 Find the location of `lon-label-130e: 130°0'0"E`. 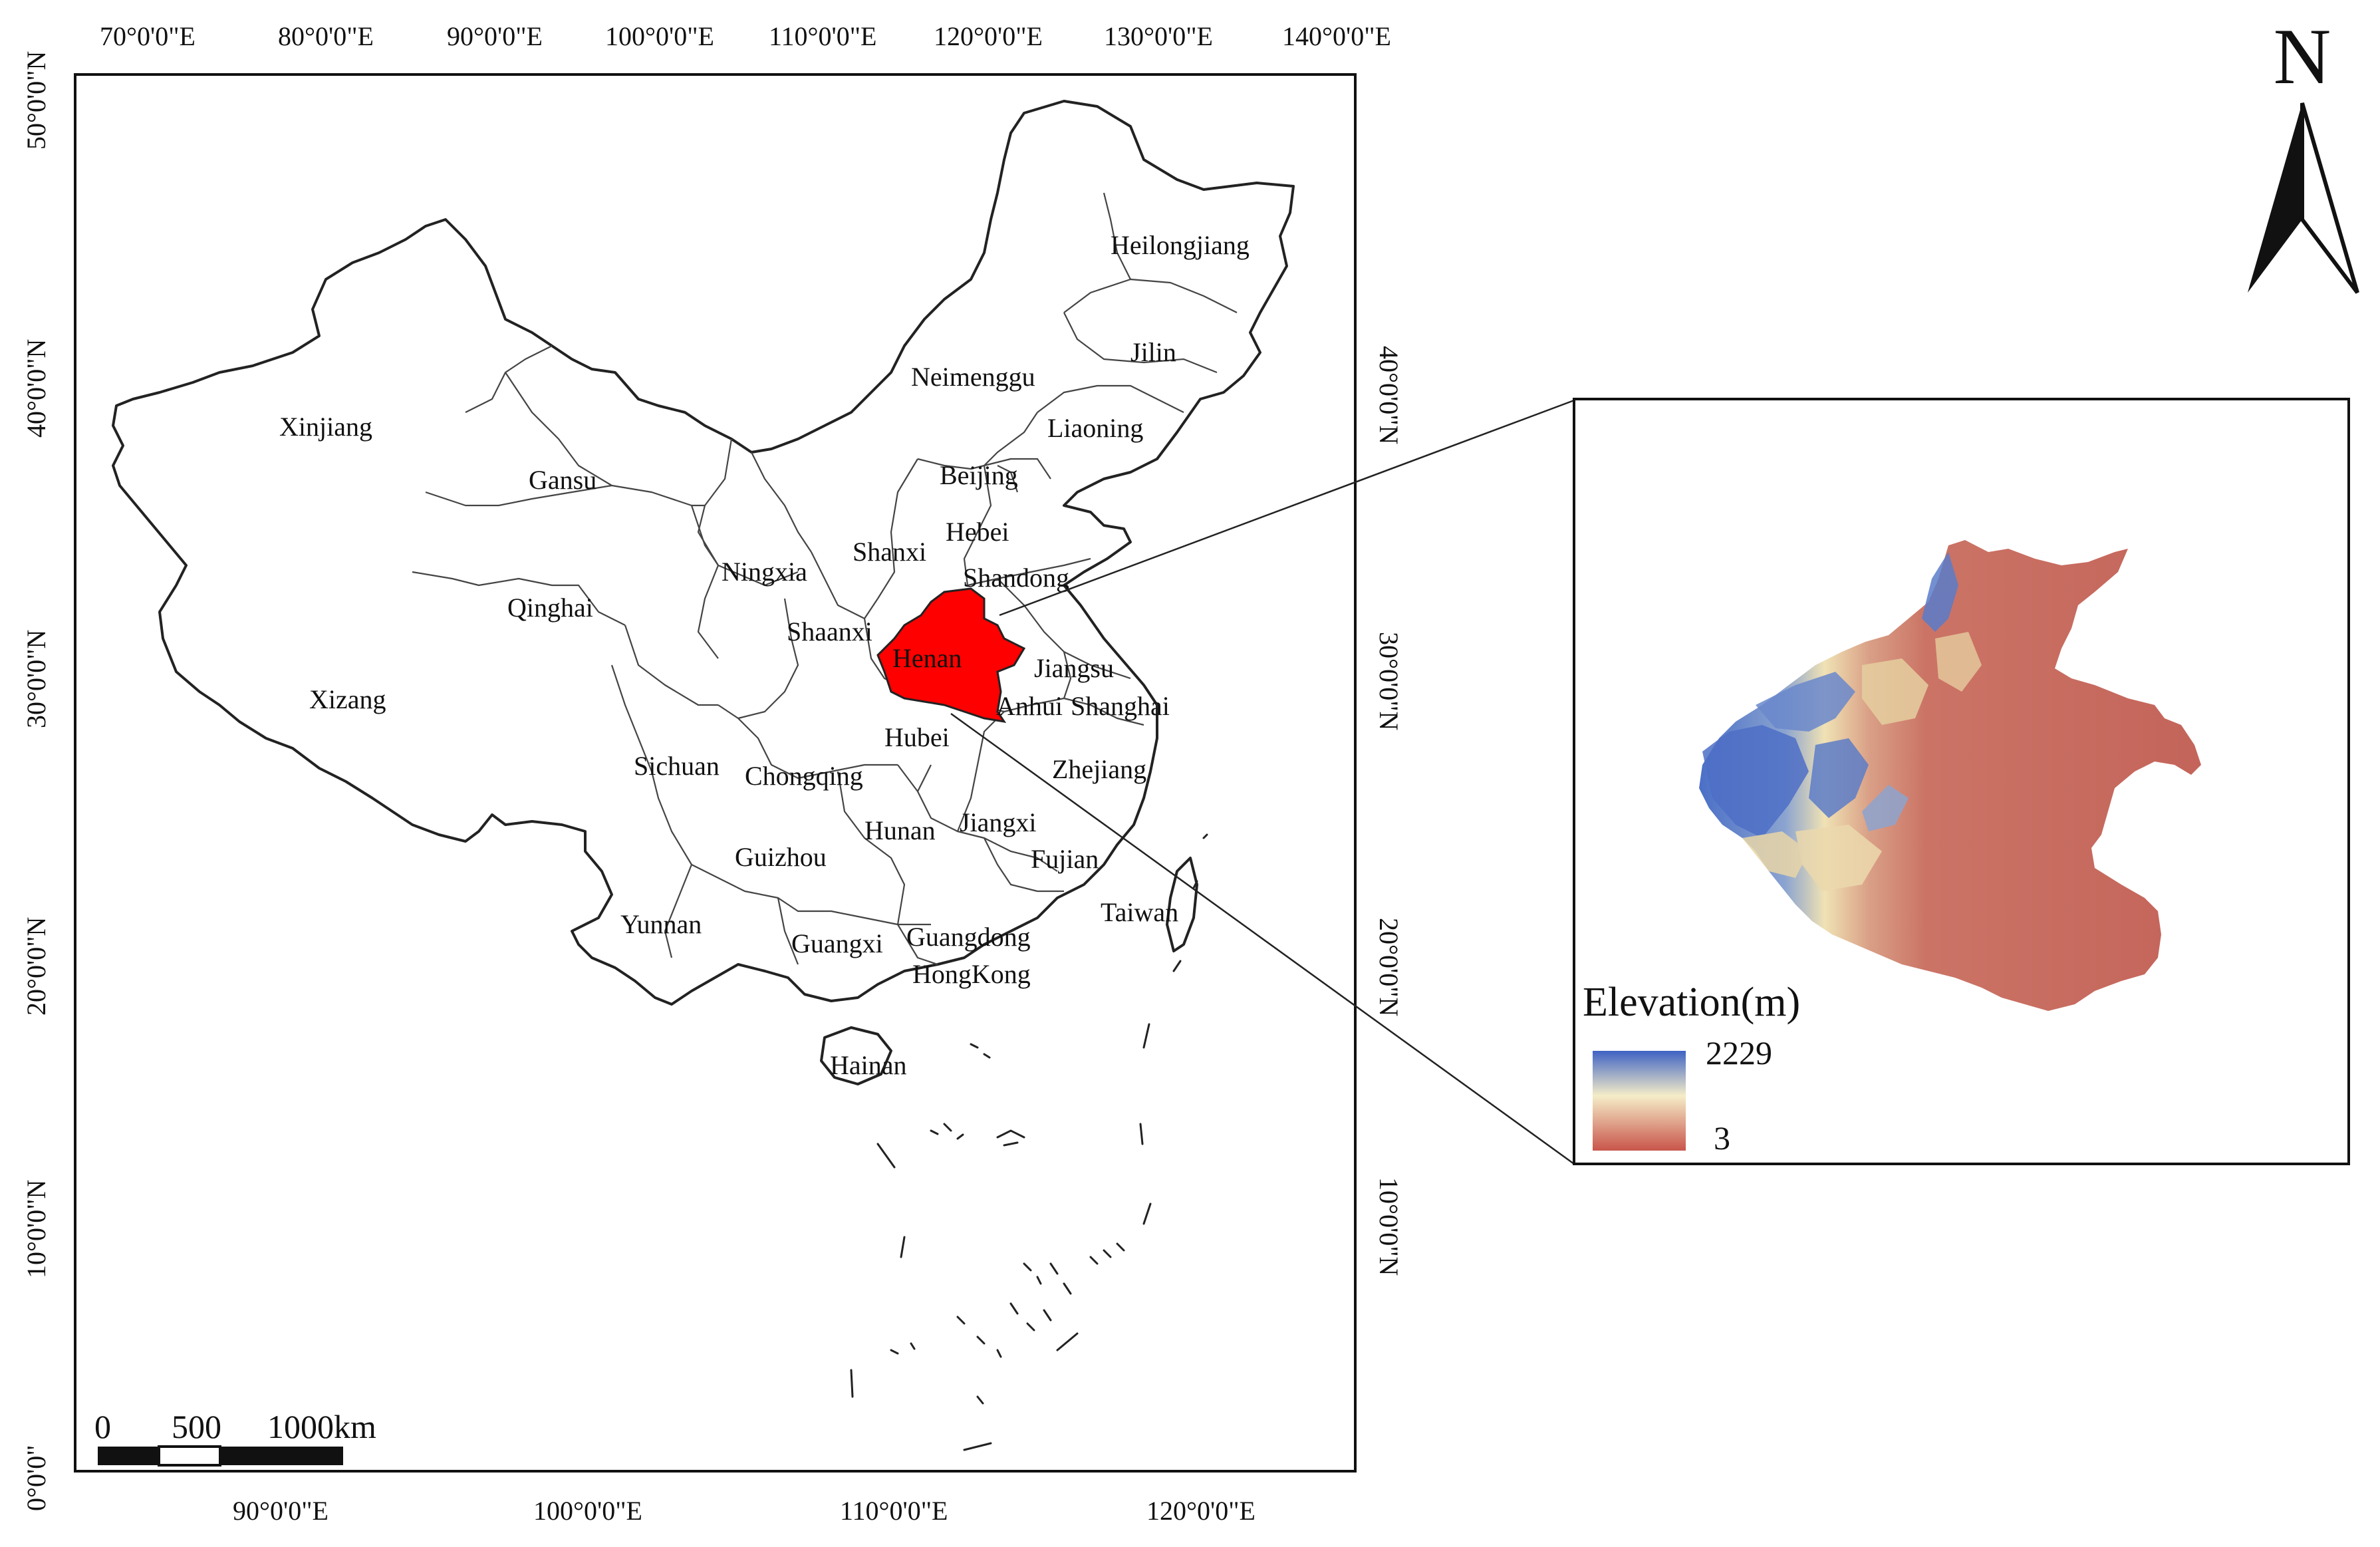

lon-label-130e: 130°0'0"E is located at coordinates (1158, 36).